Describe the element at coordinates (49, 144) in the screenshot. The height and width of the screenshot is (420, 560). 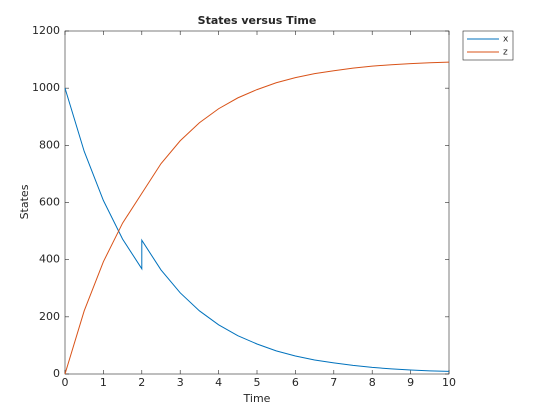
I see `y-tick-label: 800` at that location.